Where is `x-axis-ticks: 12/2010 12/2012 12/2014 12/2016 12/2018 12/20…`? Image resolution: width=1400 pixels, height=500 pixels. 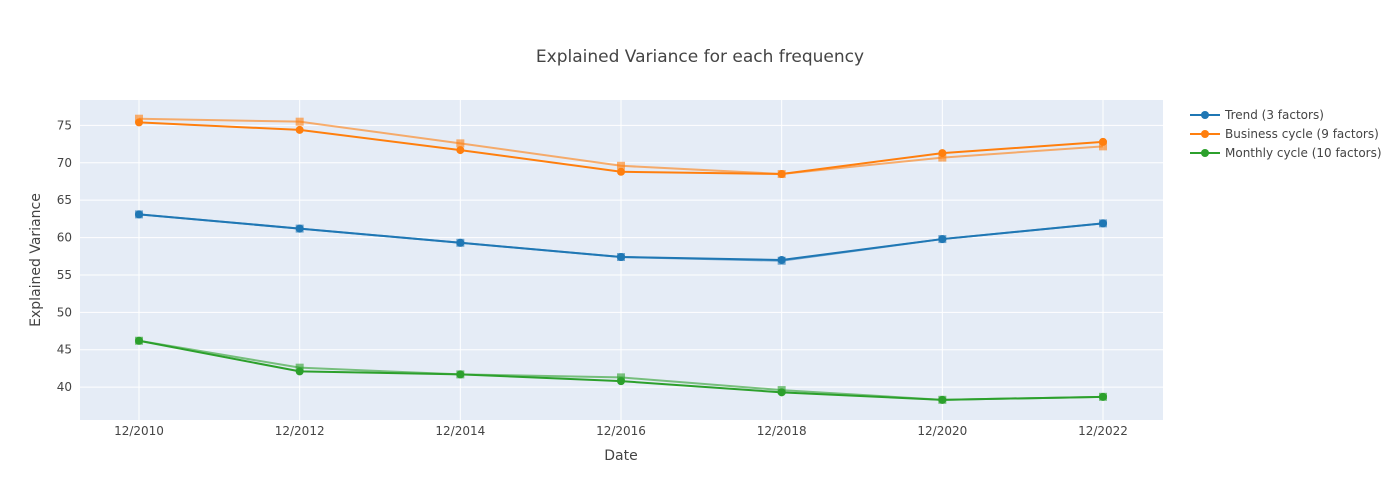
x-axis-ticks: 12/2010 12/2012 12/2014 12/2016 12/2018 12/20… is located at coordinates (621, 431).